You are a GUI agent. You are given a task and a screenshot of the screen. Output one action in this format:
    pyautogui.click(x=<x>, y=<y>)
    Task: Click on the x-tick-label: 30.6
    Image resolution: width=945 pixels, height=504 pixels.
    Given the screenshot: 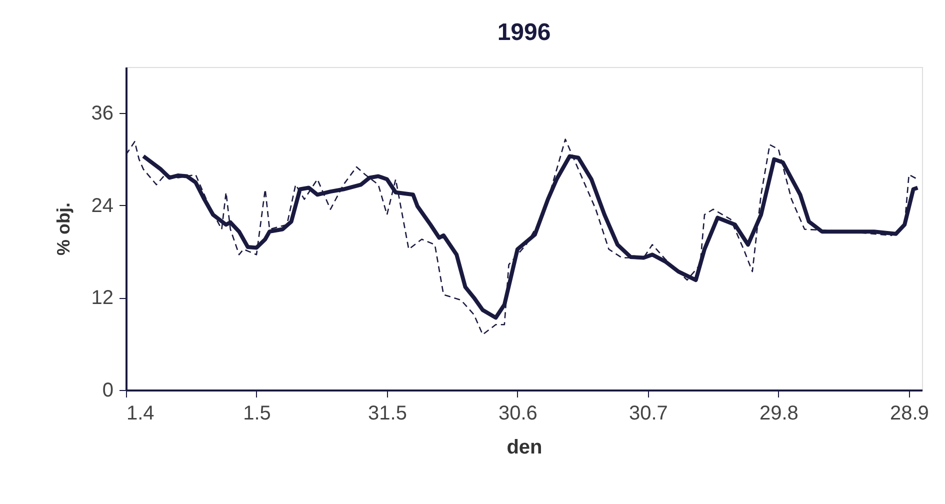 What is the action you would take?
    pyautogui.click(x=518, y=413)
    